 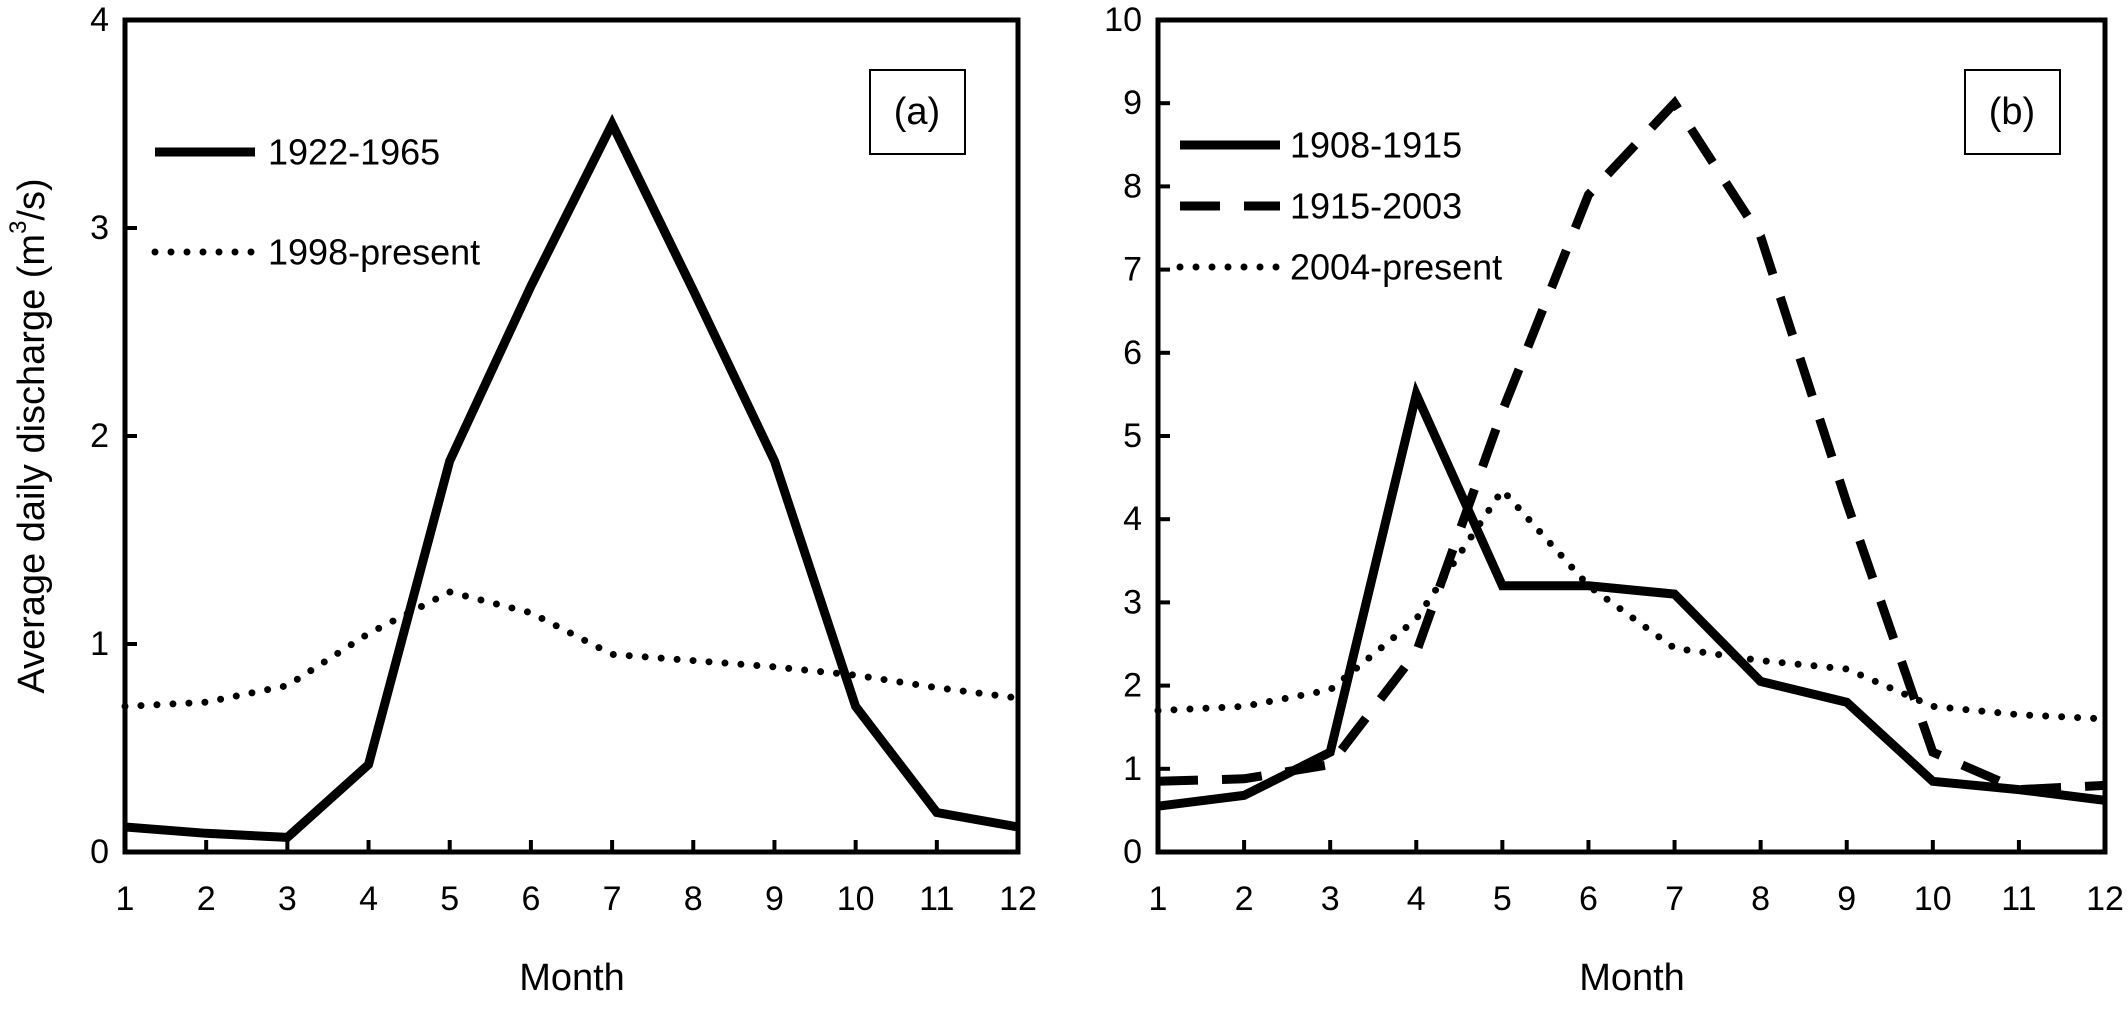 I want to click on legend-label: 1922-1965, so click(x=354, y=152).